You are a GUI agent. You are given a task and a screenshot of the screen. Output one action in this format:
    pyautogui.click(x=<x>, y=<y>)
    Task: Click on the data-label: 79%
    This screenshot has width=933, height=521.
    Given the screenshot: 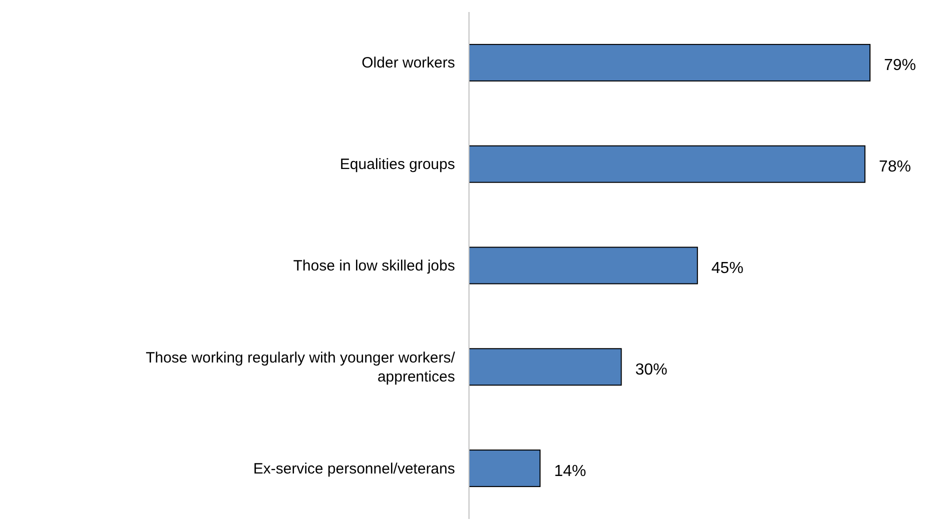 What is the action you would take?
    pyautogui.click(x=900, y=65)
    